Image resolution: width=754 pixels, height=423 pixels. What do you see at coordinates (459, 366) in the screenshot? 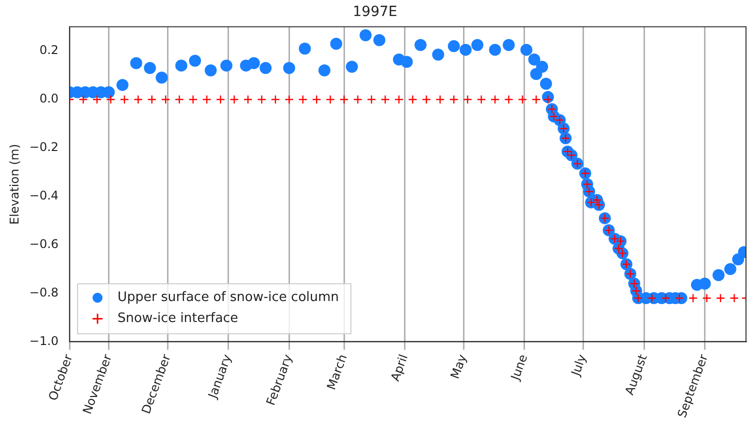
I see `x-tick-label: May` at bounding box center [459, 366].